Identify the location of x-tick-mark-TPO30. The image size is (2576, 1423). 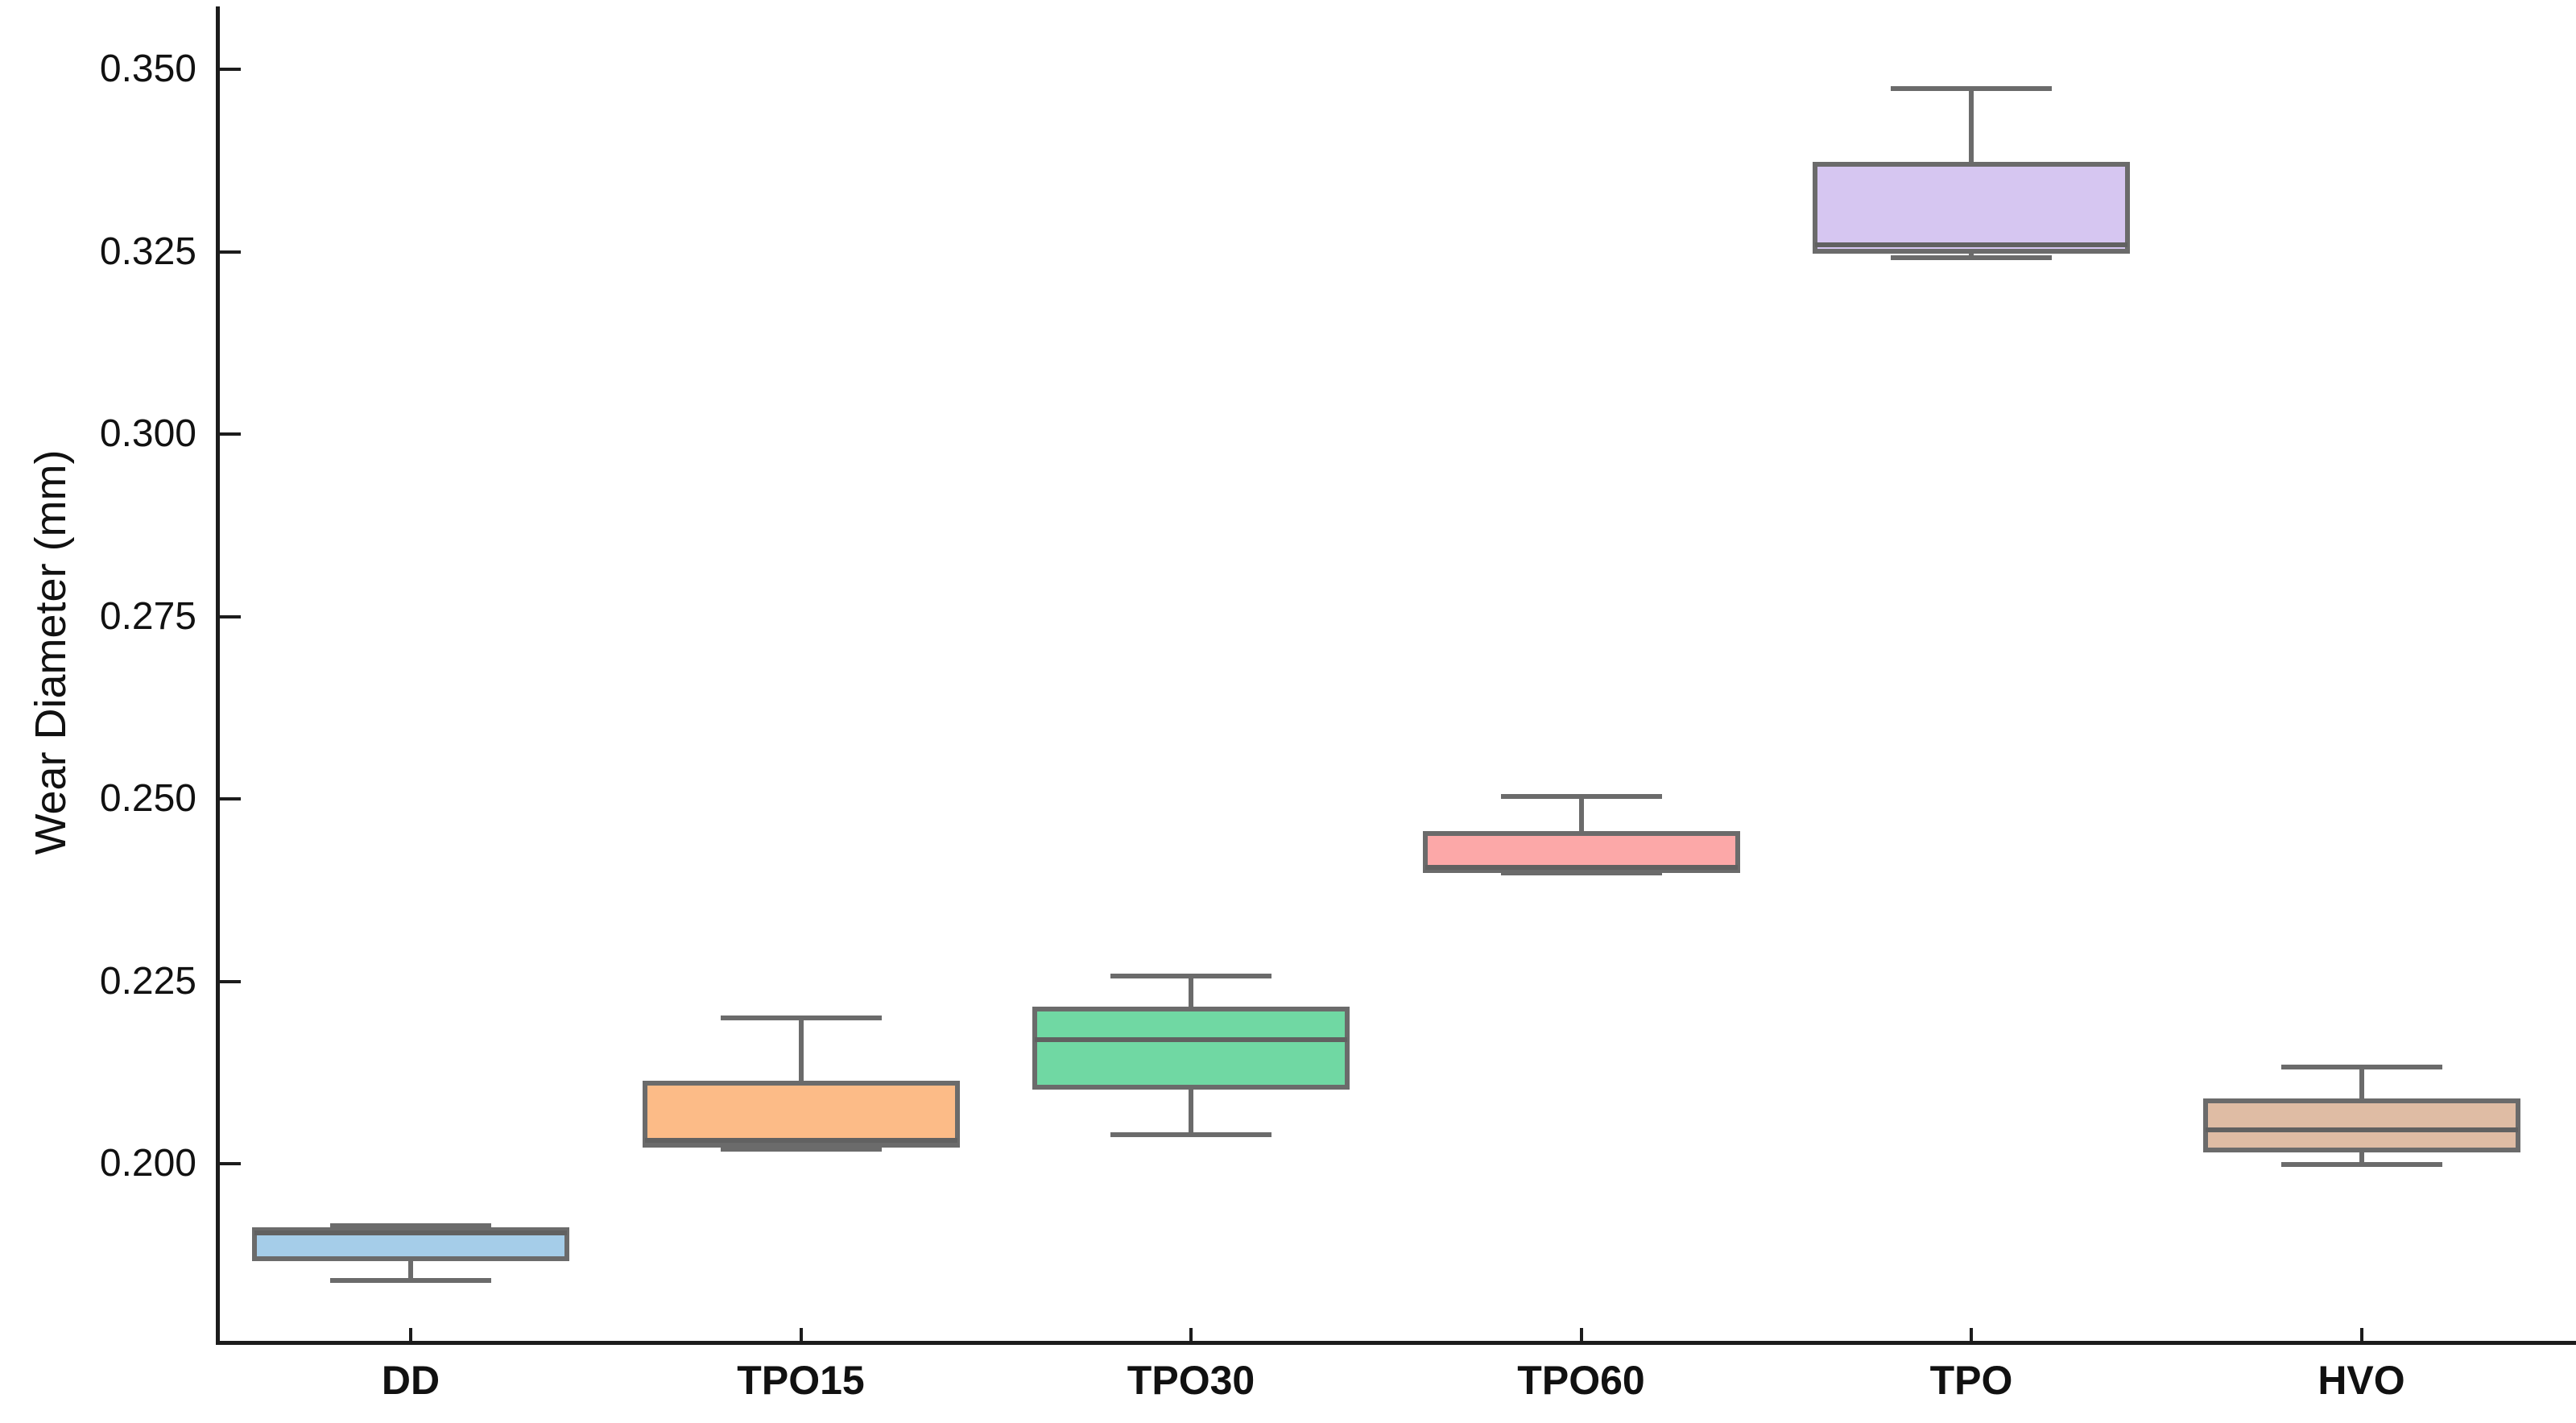
(1191, 1334).